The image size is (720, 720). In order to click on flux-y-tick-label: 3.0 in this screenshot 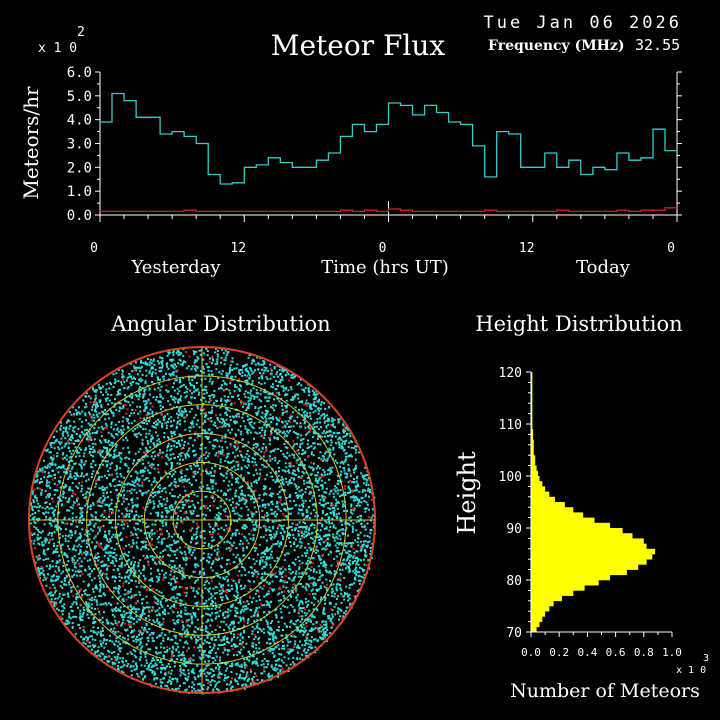, I will do `click(79, 145)`.